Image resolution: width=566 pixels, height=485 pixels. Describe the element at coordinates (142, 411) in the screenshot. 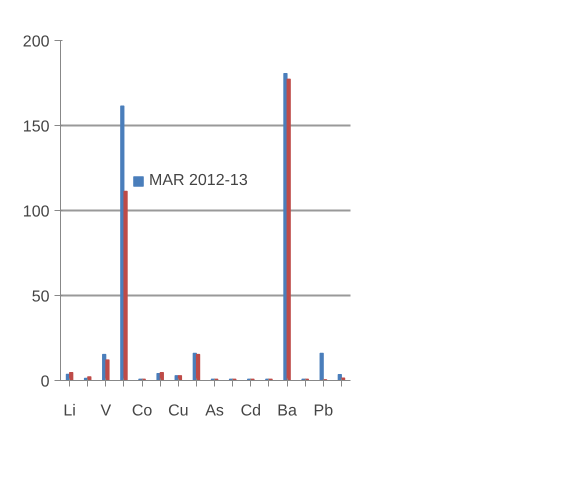

I see `x-tick-label: Co` at that location.